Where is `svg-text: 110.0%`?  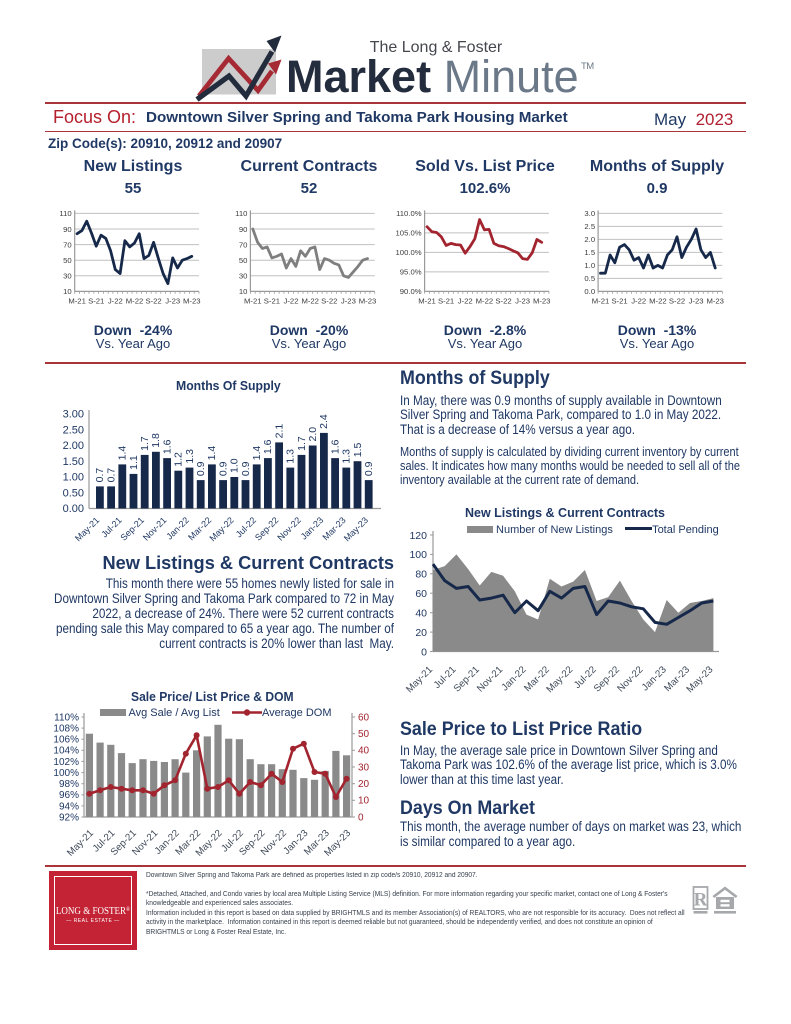
svg-text: 110.0% is located at coordinates (409, 213).